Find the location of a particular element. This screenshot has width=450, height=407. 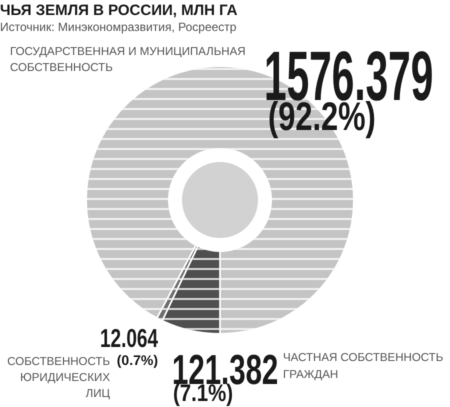

chart-title: ЧЬЯ ЗЕМЛЯ В РОССИИ, МЛН ГА is located at coordinates (119, 10).